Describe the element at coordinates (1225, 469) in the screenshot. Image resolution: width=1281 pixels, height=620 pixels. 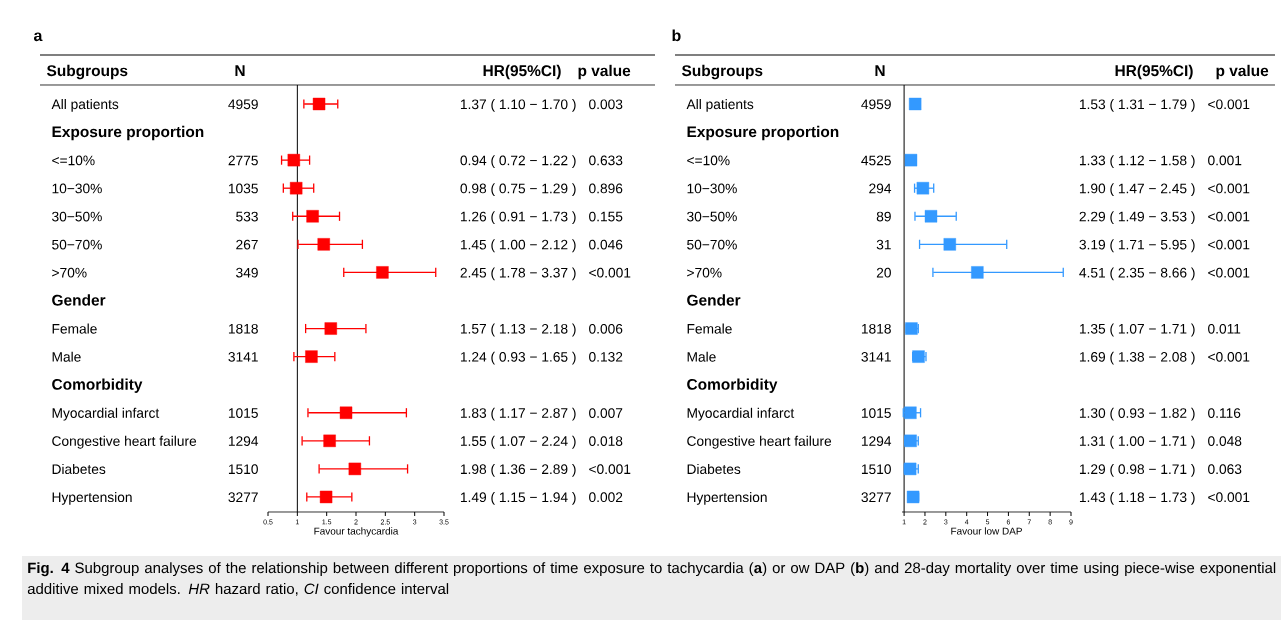
I see `text: 0.063` at that location.